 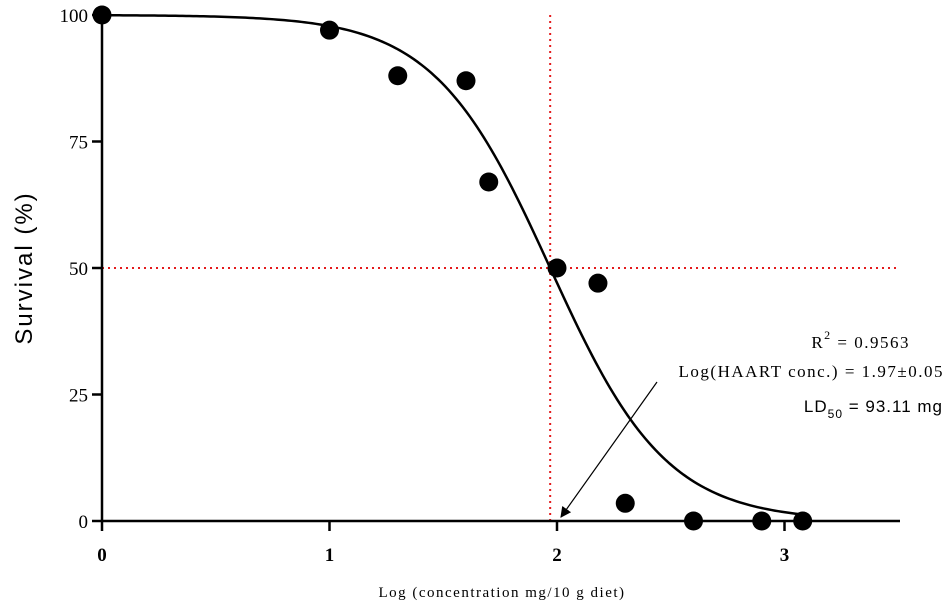 I want to click on y-tick-label: 75, so click(x=78, y=143).